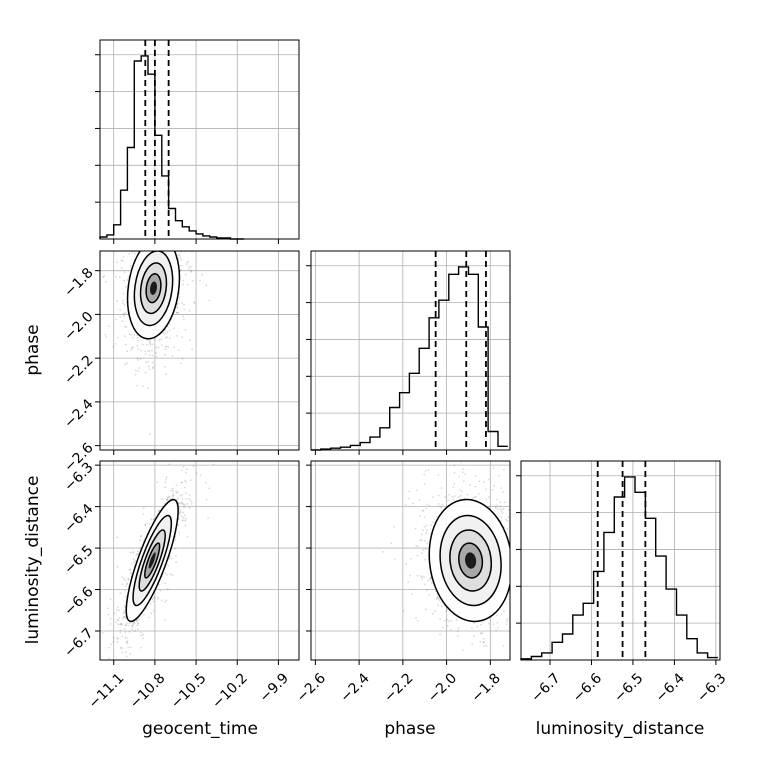 The image size is (760, 760). I want to click on density-panel-luminosity_distance_vs_phase, so click(446, 556).